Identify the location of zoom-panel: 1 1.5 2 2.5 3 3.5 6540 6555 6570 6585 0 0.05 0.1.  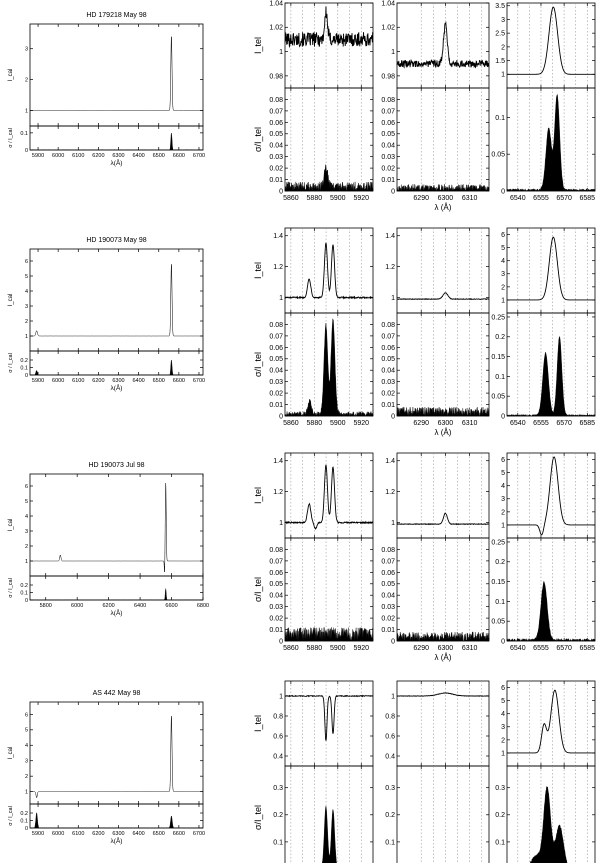
(543, 102).